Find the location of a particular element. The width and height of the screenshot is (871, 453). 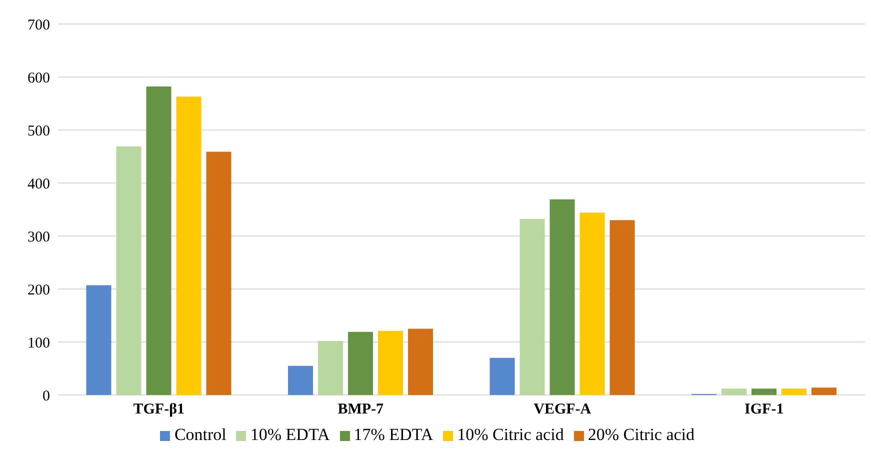

x-tick-label: TGF-β1 is located at coordinates (158, 410).